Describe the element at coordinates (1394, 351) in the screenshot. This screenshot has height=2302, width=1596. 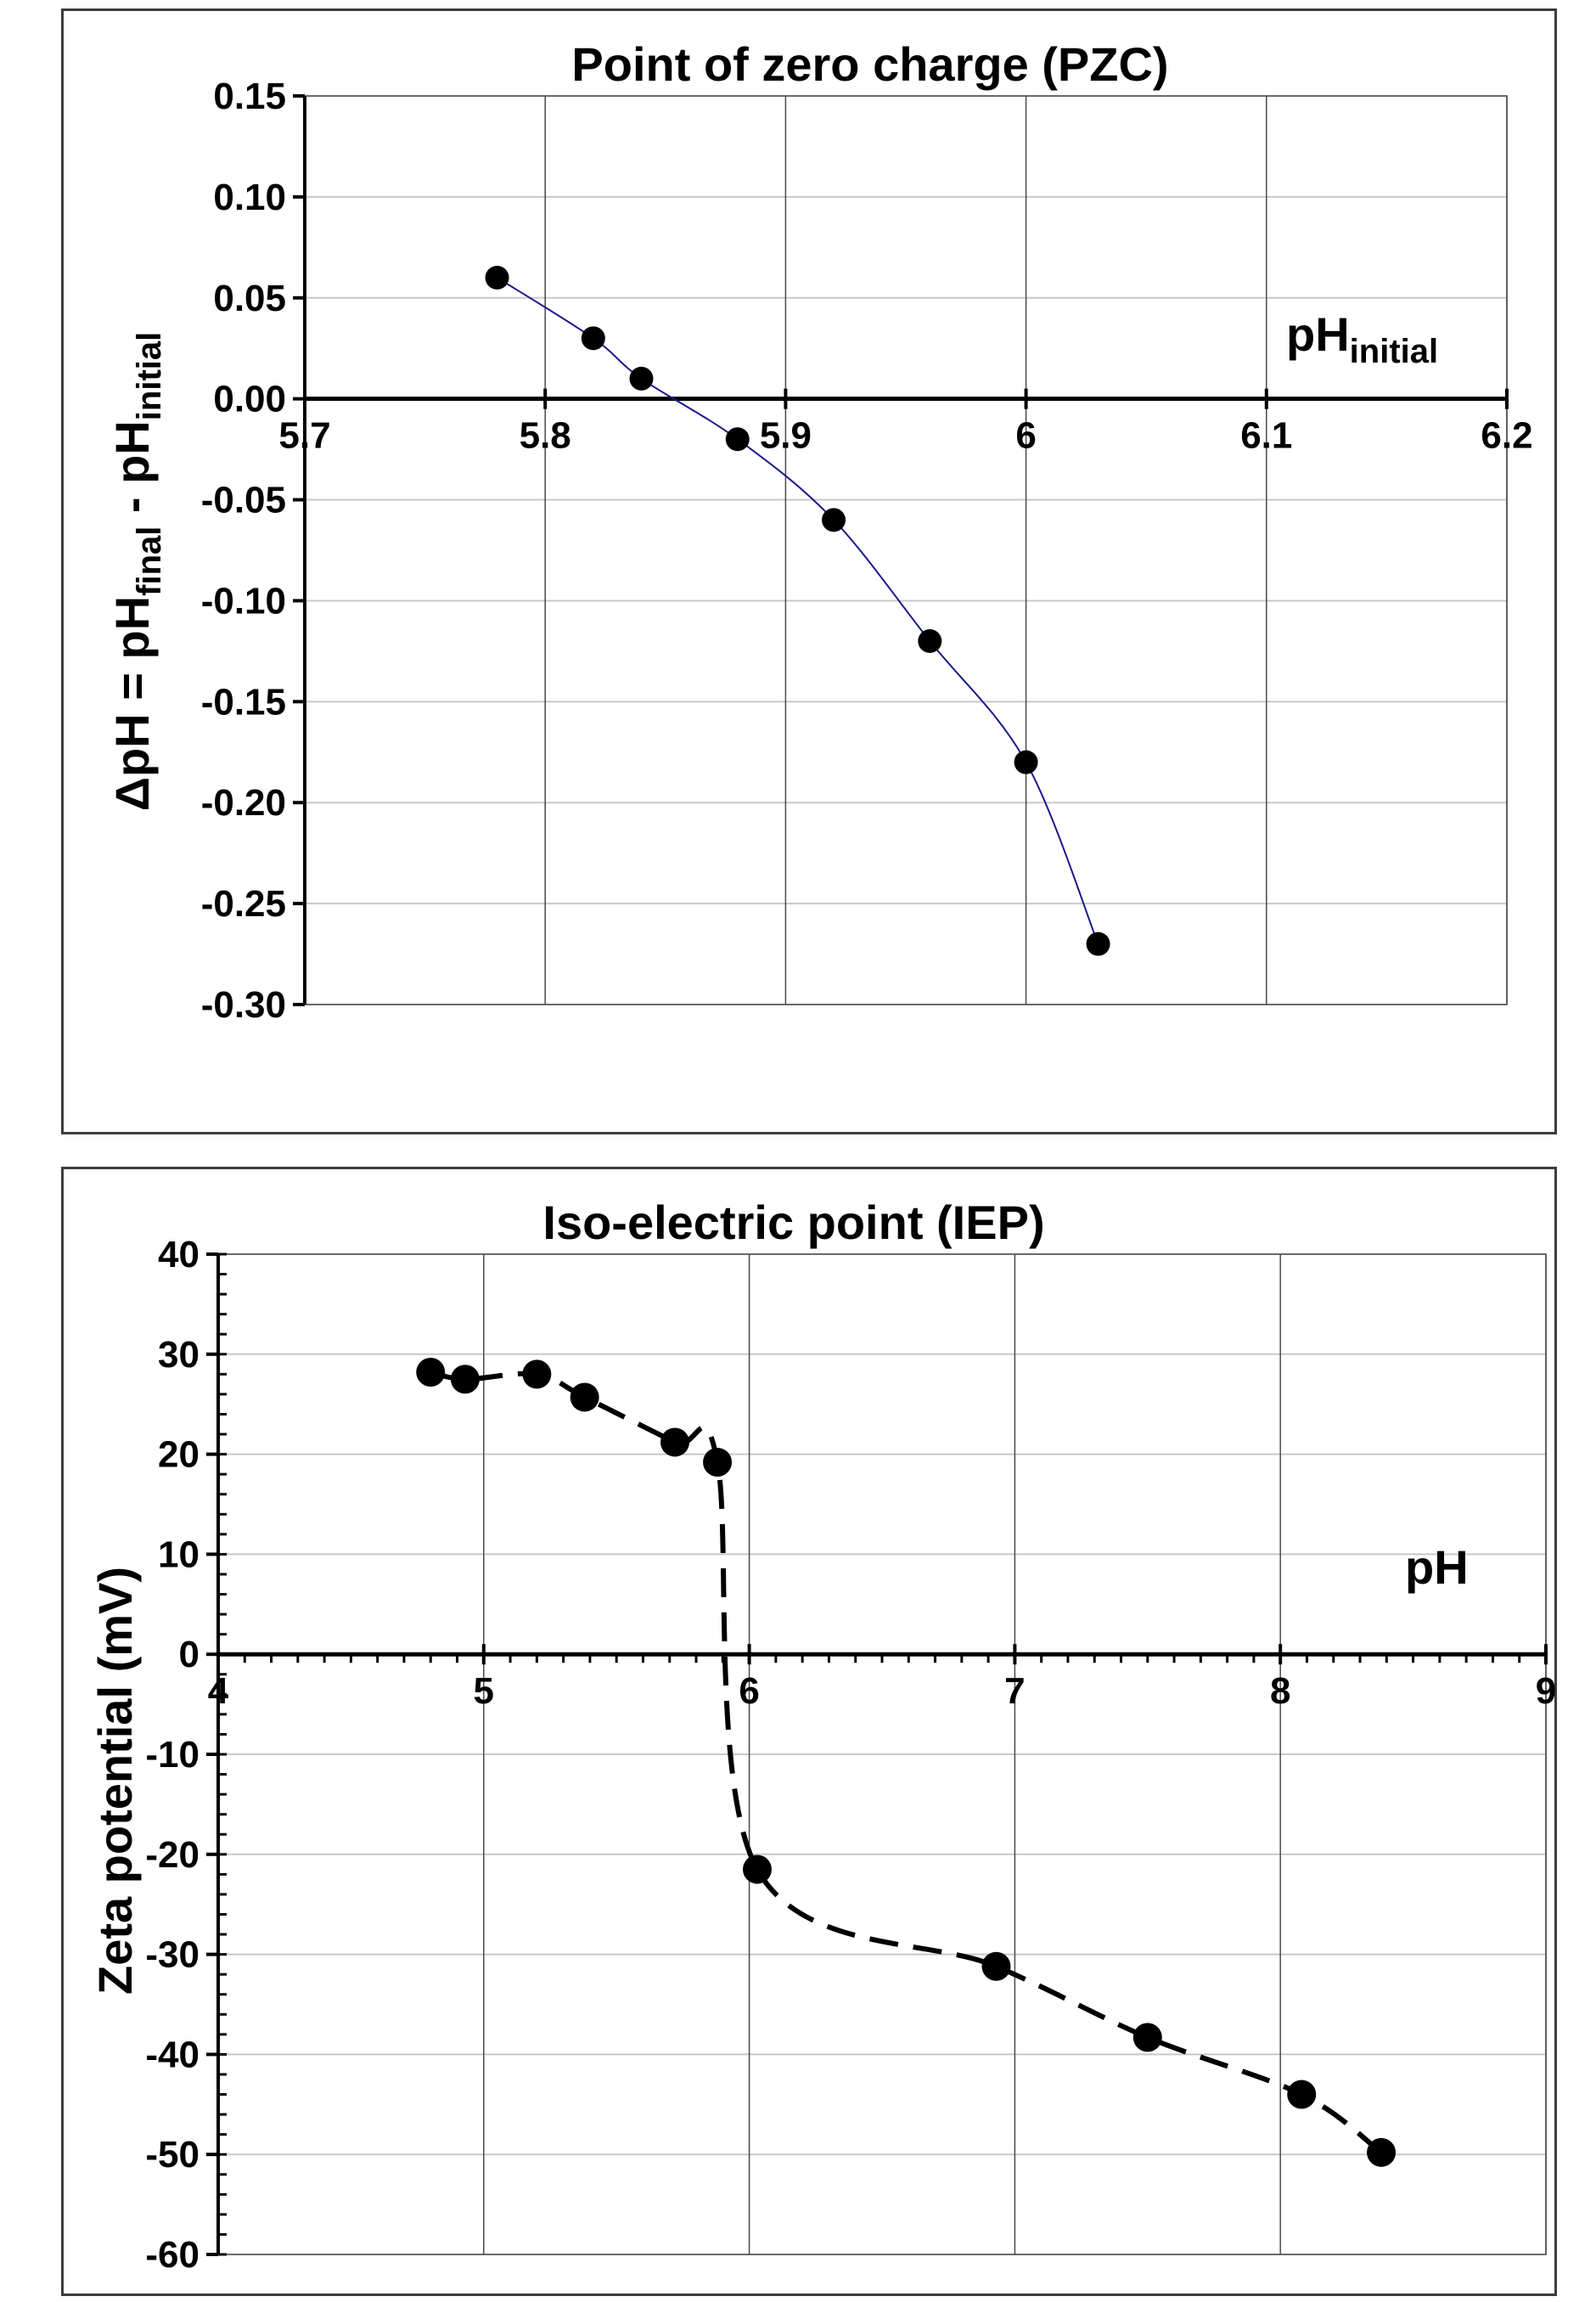
I see `pzc-x-label-sub: initial` at that location.